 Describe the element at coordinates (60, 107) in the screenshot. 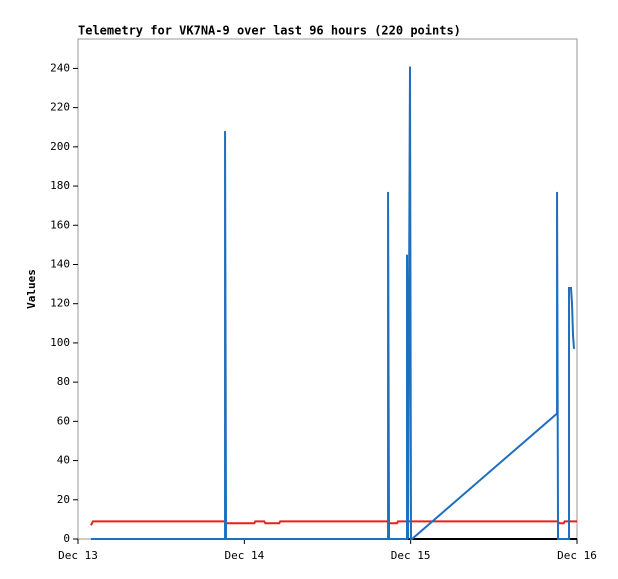

I see `y-tick-label: 220` at that location.